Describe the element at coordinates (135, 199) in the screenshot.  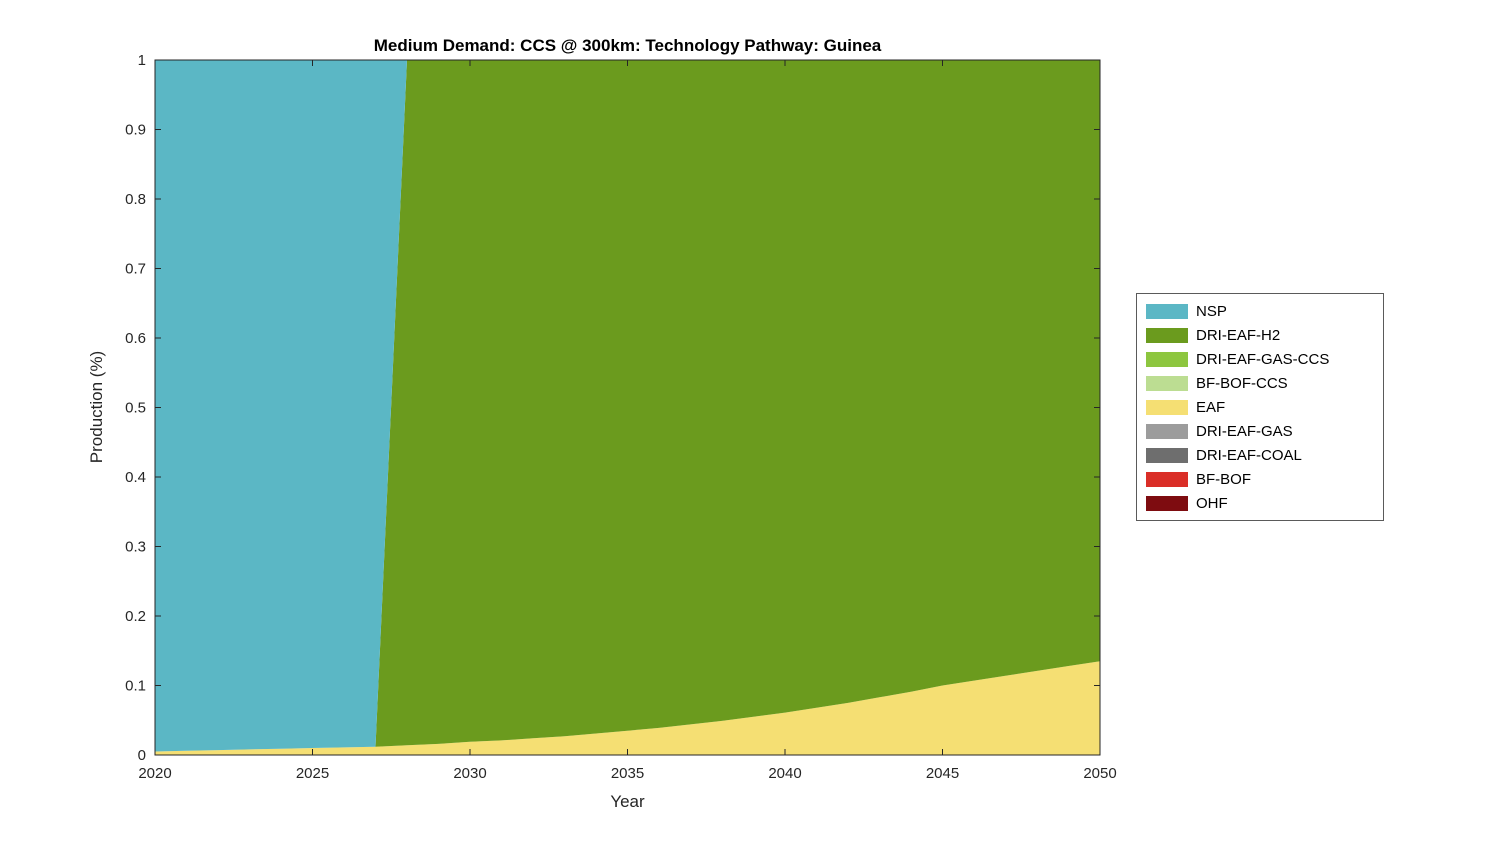
I see `y-tick-label: 0.8` at that location.